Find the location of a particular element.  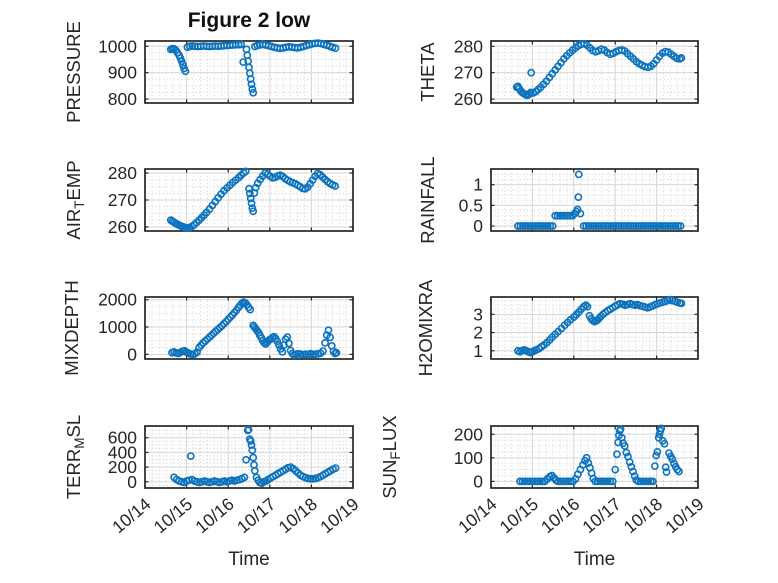

y-axis-label: PRESSURE is located at coordinates (73, 72).